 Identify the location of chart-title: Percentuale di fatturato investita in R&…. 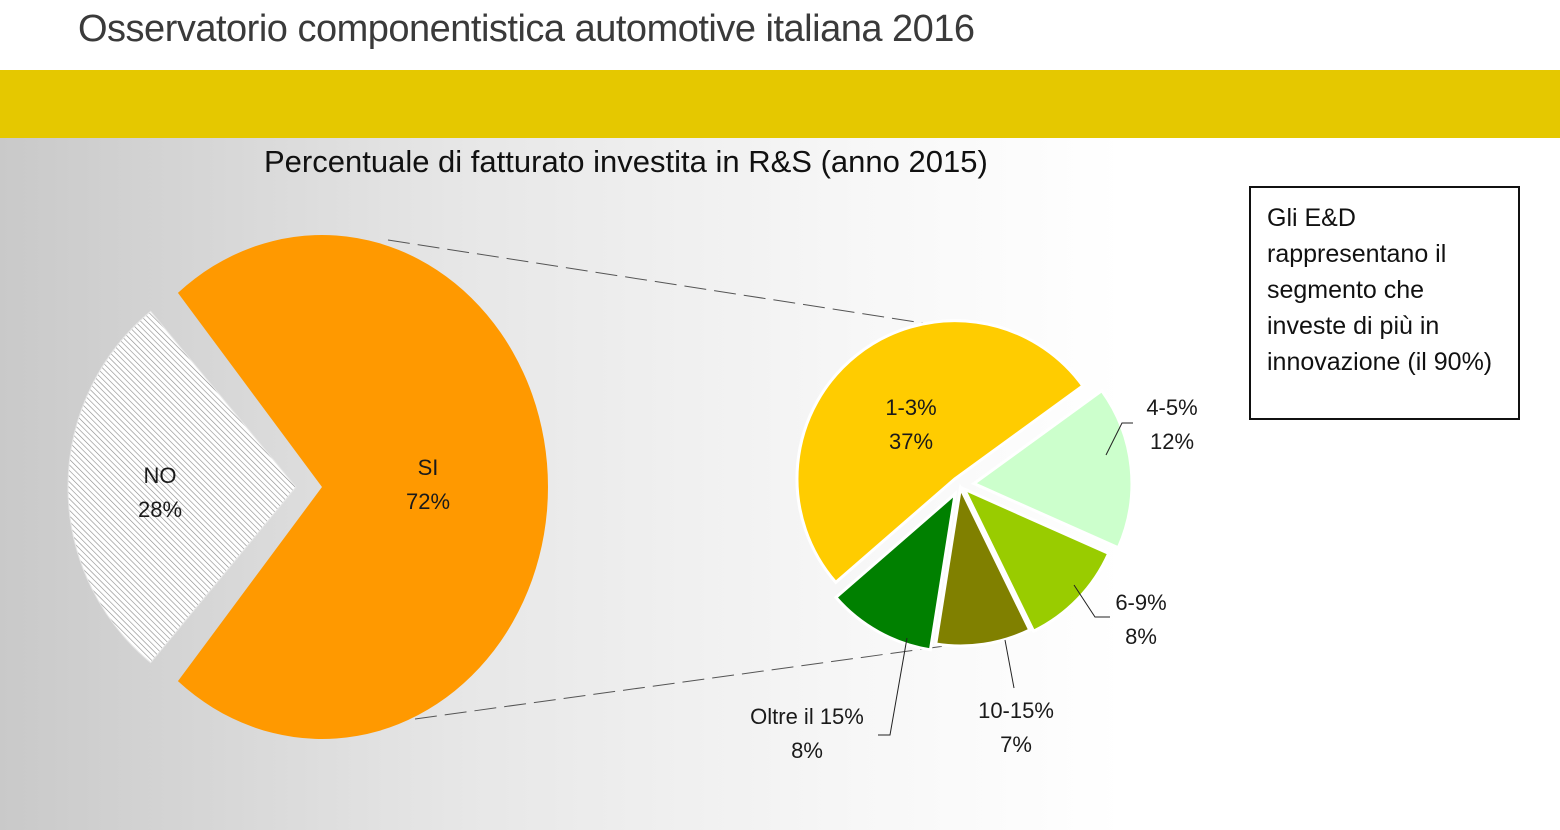
(626, 161).